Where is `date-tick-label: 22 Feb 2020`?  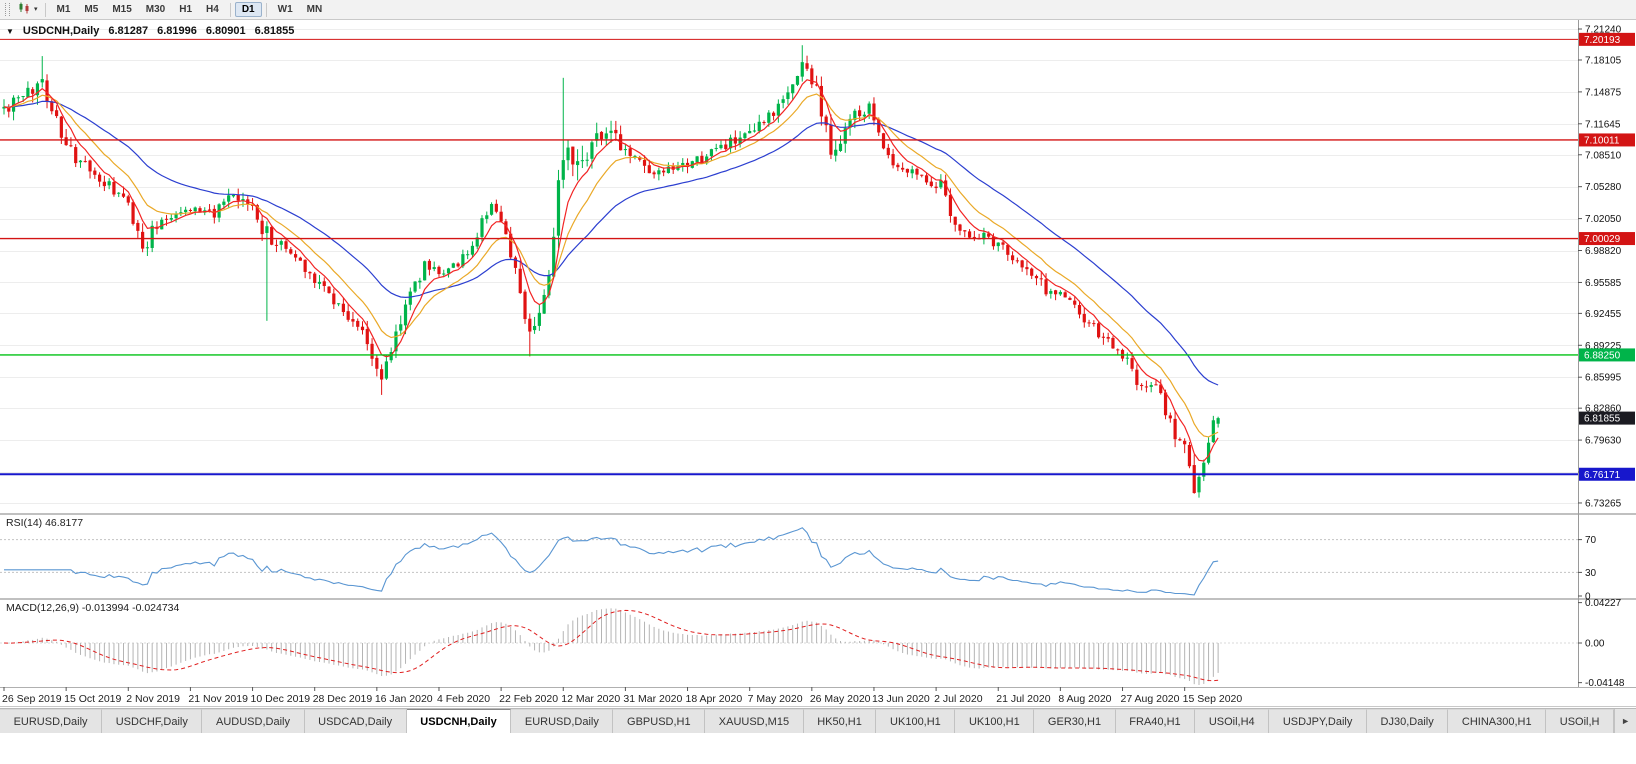 date-tick-label: 22 Feb 2020 is located at coordinates (528, 699).